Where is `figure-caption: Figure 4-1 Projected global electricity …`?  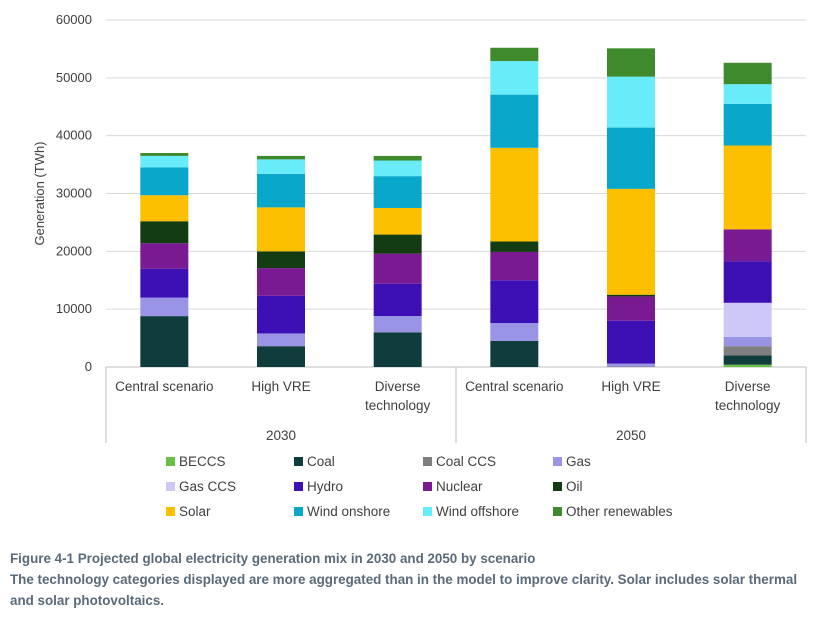
figure-caption: Figure 4-1 Projected global electricity … is located at coordinates (416, 579).